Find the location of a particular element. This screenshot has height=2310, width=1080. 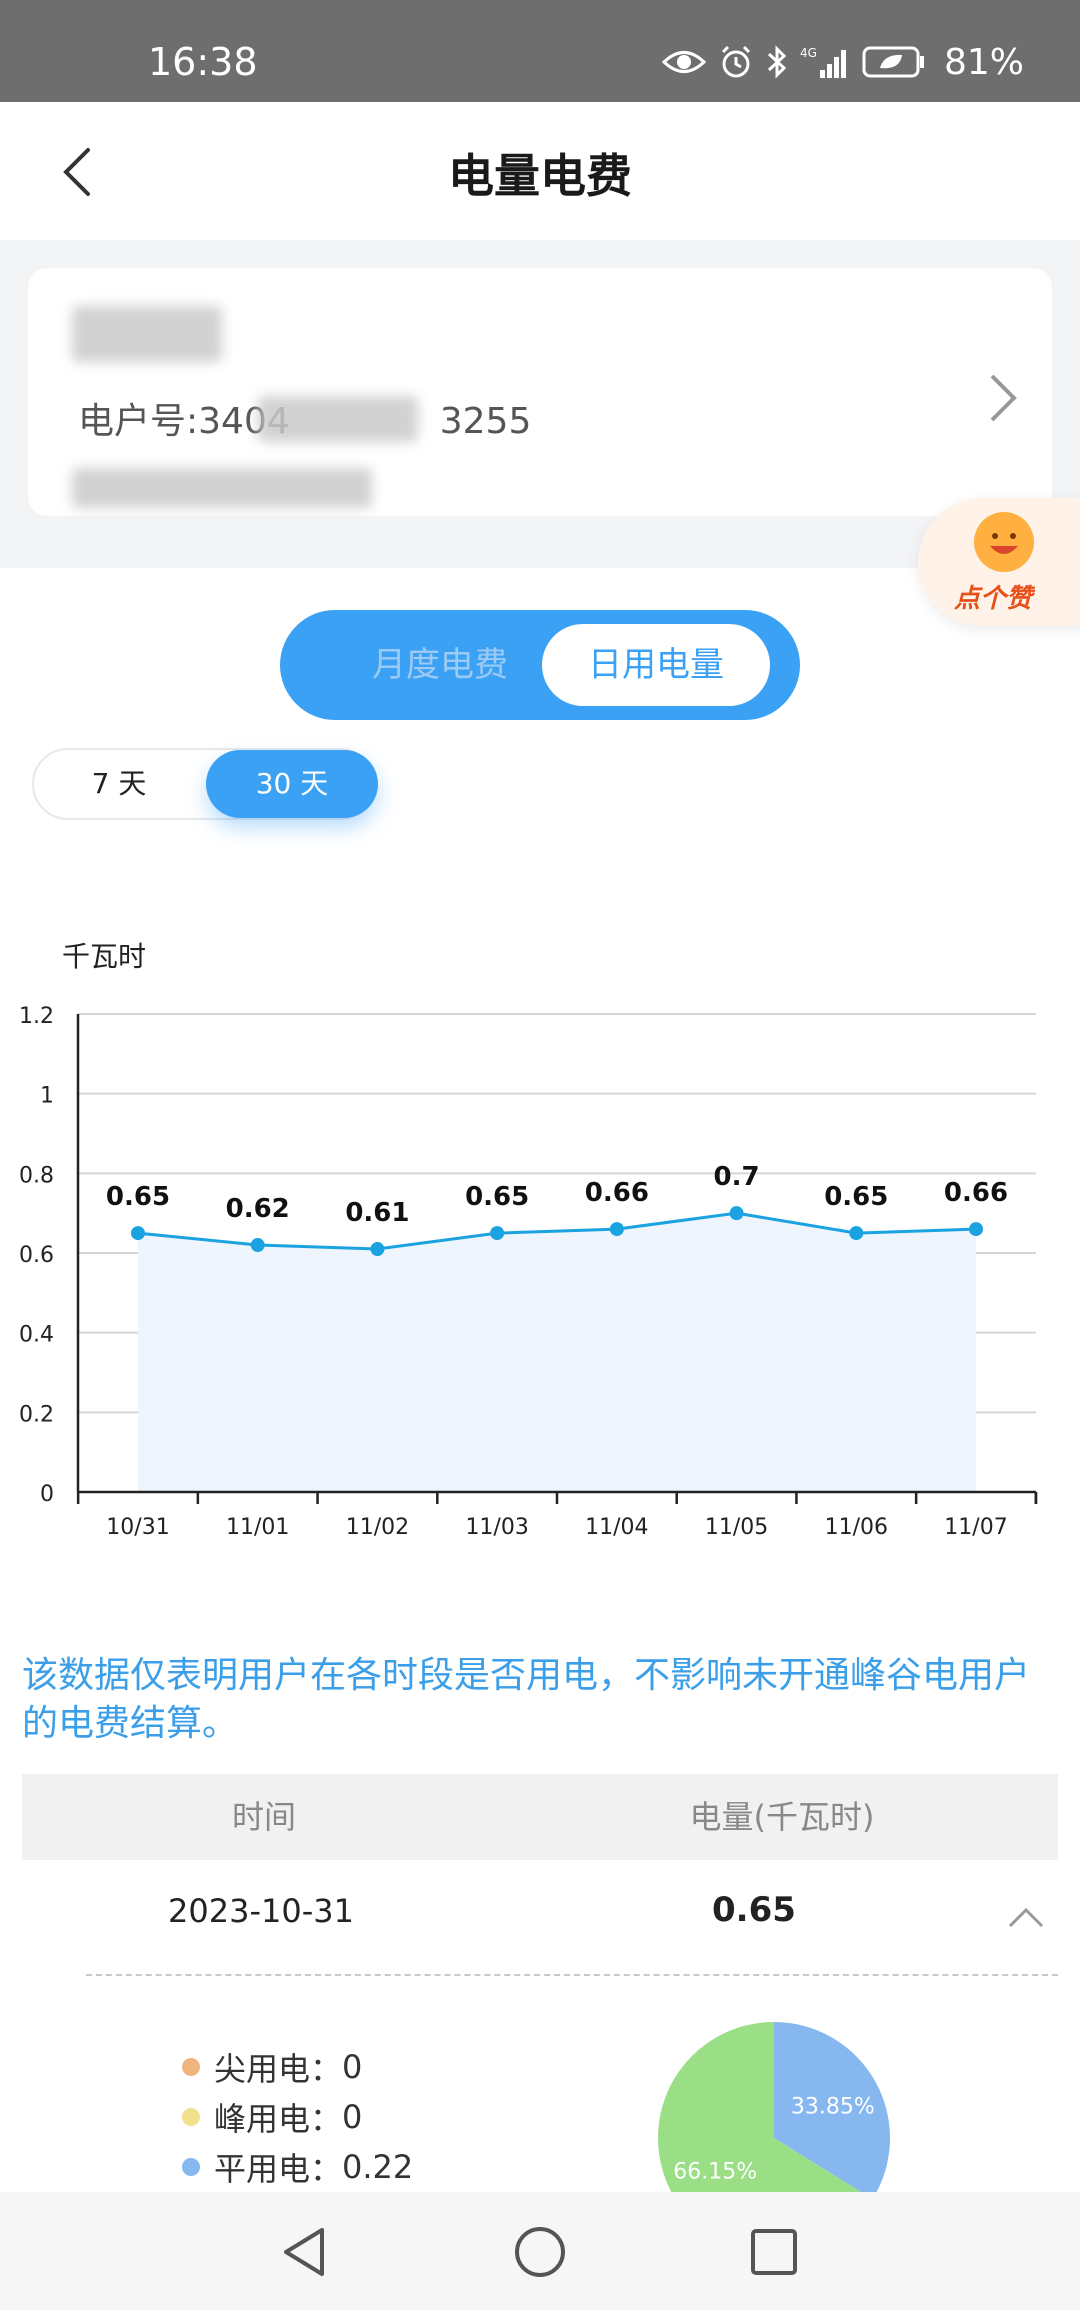

y-tick-label: 0 is located at coordinates (47, 1494).